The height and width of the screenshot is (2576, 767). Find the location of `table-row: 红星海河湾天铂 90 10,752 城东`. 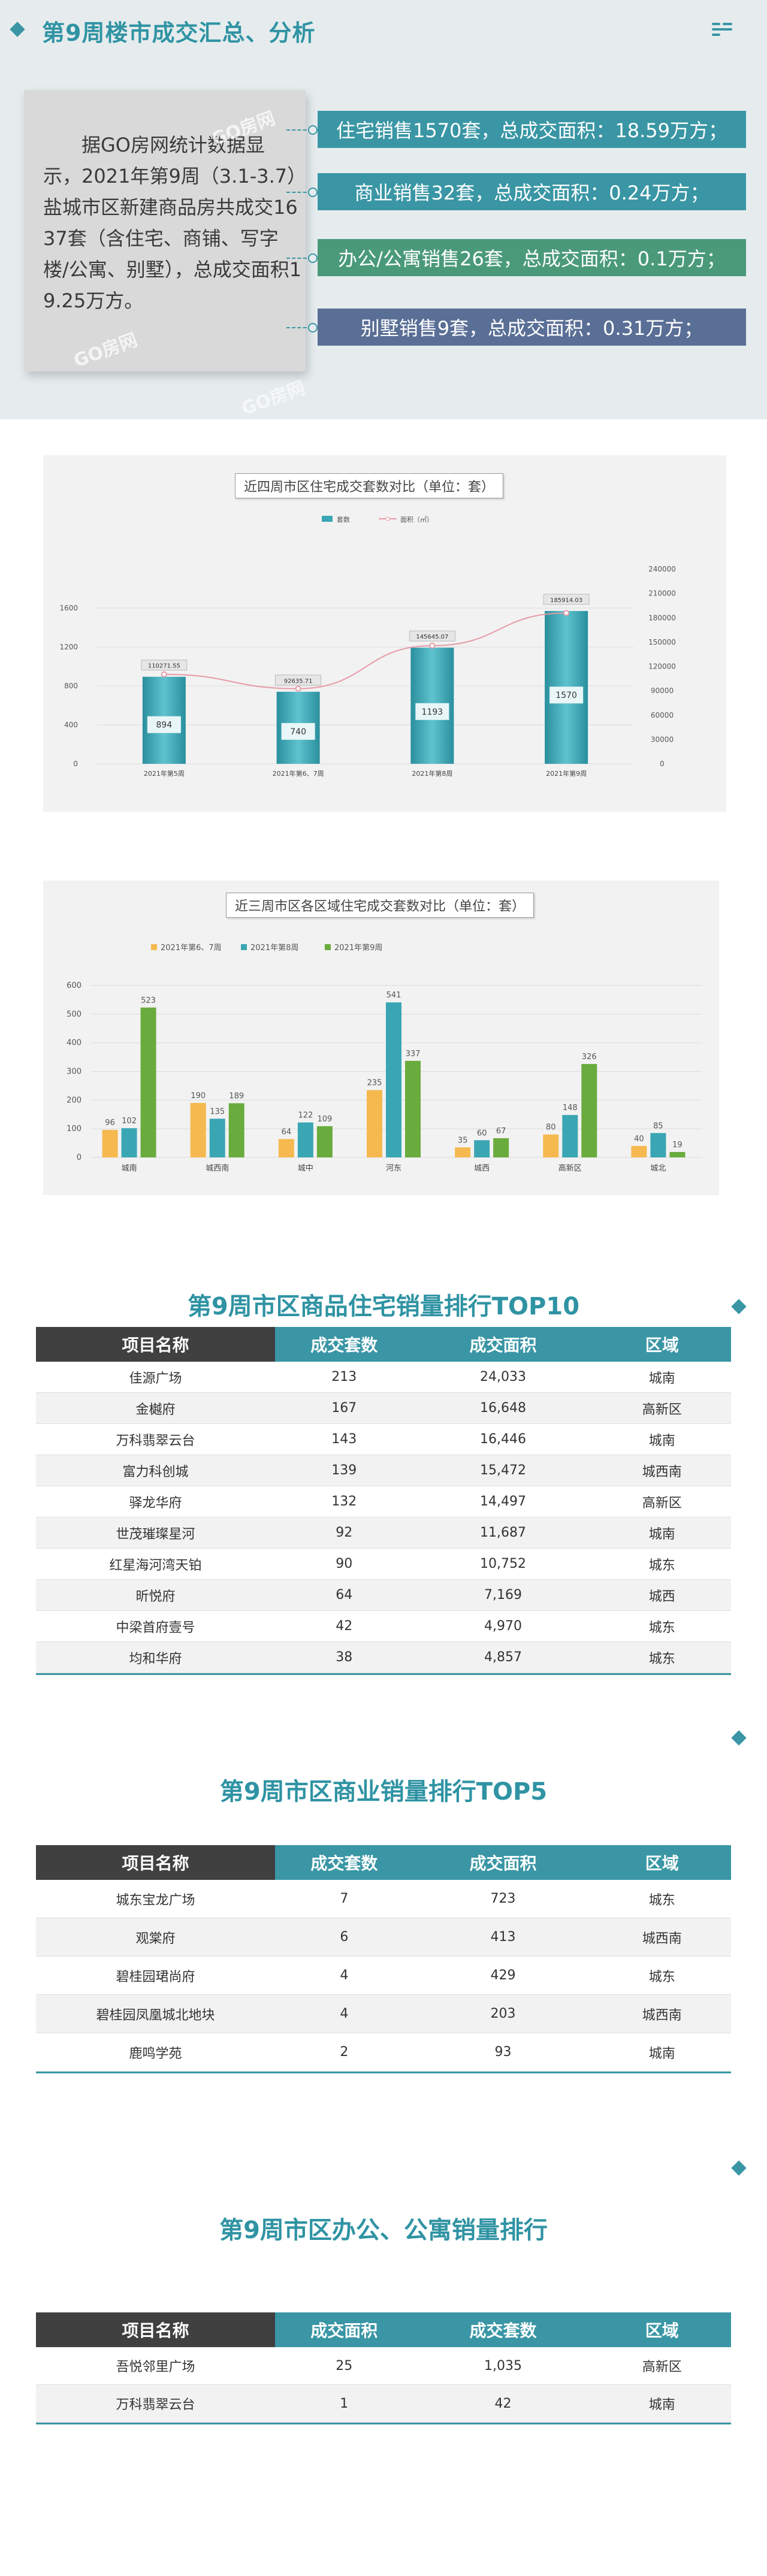

table-row: 红星海河湾天铂 90 10,752 城东 is located at coordinates (383, 1564).